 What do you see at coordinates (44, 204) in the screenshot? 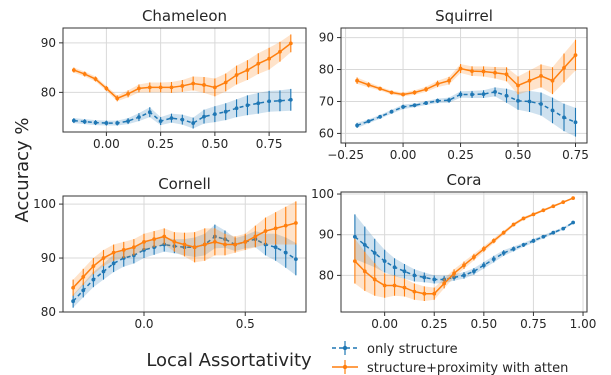
I see `y-tick-label: 100` at bounding box center [44, 204].